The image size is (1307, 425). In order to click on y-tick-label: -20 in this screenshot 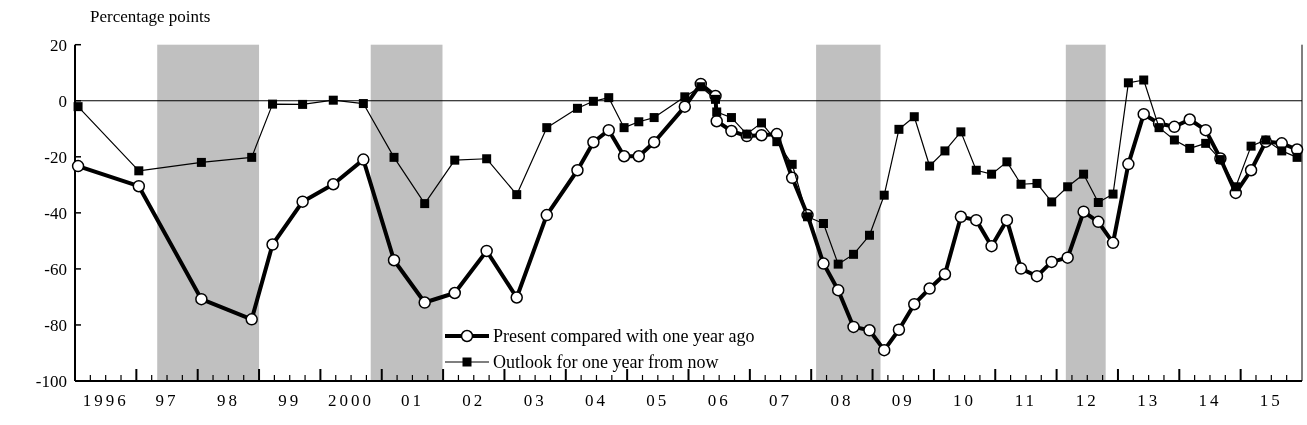, I will do `click(55, 157)`.